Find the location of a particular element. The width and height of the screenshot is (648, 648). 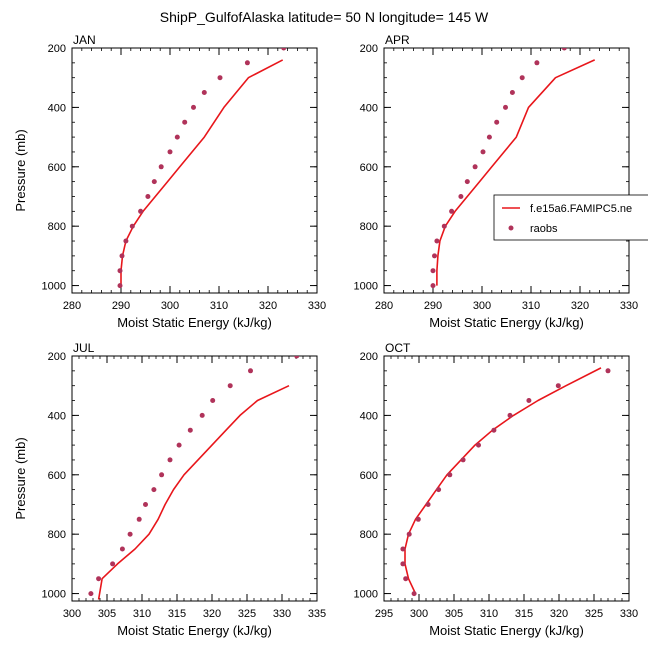

legend-label-obs: raobs is located at coordinates (544, 229).